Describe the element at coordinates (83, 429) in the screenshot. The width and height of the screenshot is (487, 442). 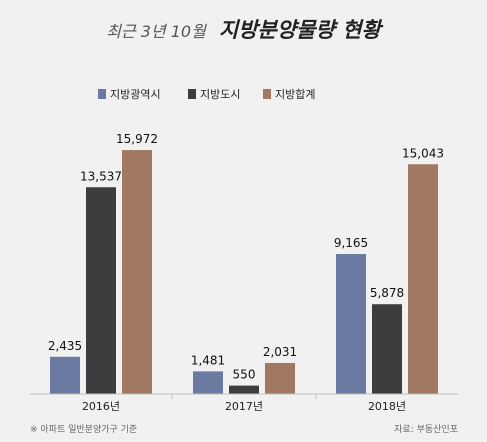
I see `footnote-left: ※ 아파트 일반분양가구 기준` at that location.